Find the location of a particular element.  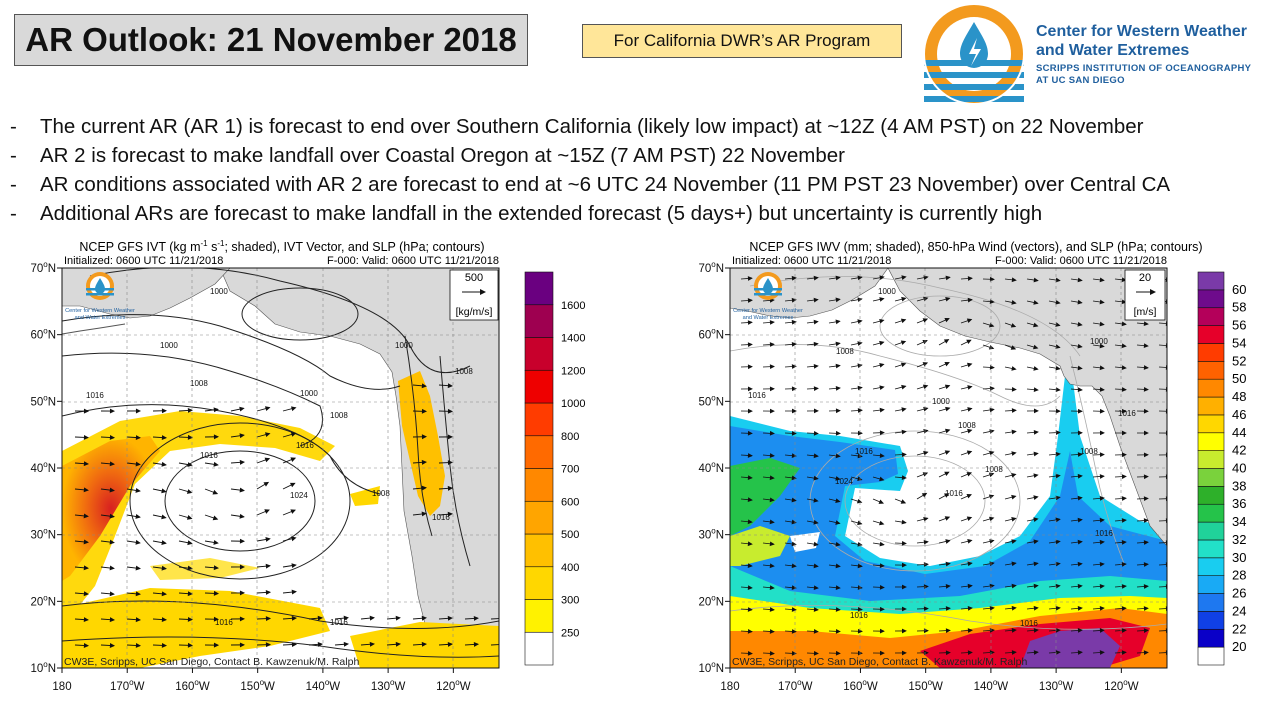

land-aleutians is located at coordinates (94, 329).